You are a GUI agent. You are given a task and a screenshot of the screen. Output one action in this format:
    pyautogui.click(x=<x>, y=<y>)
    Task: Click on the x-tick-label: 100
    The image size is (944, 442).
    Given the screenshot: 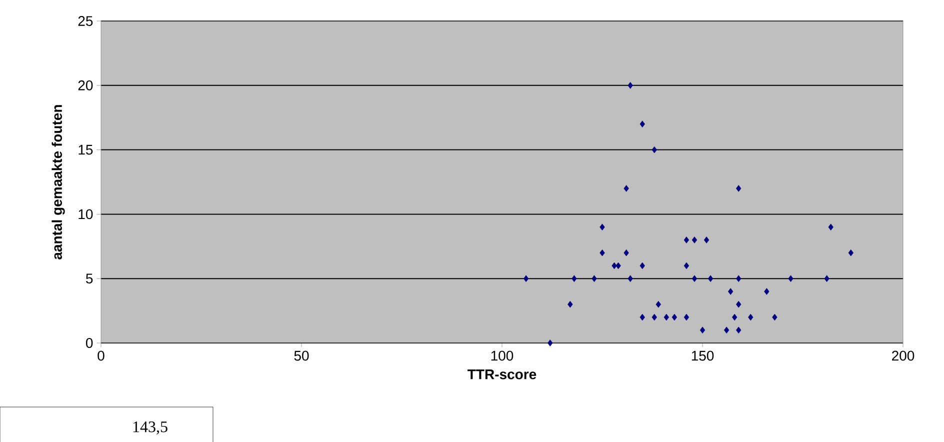 What is the action you would take?
    pyautogui.click(x=502, y=355)
    